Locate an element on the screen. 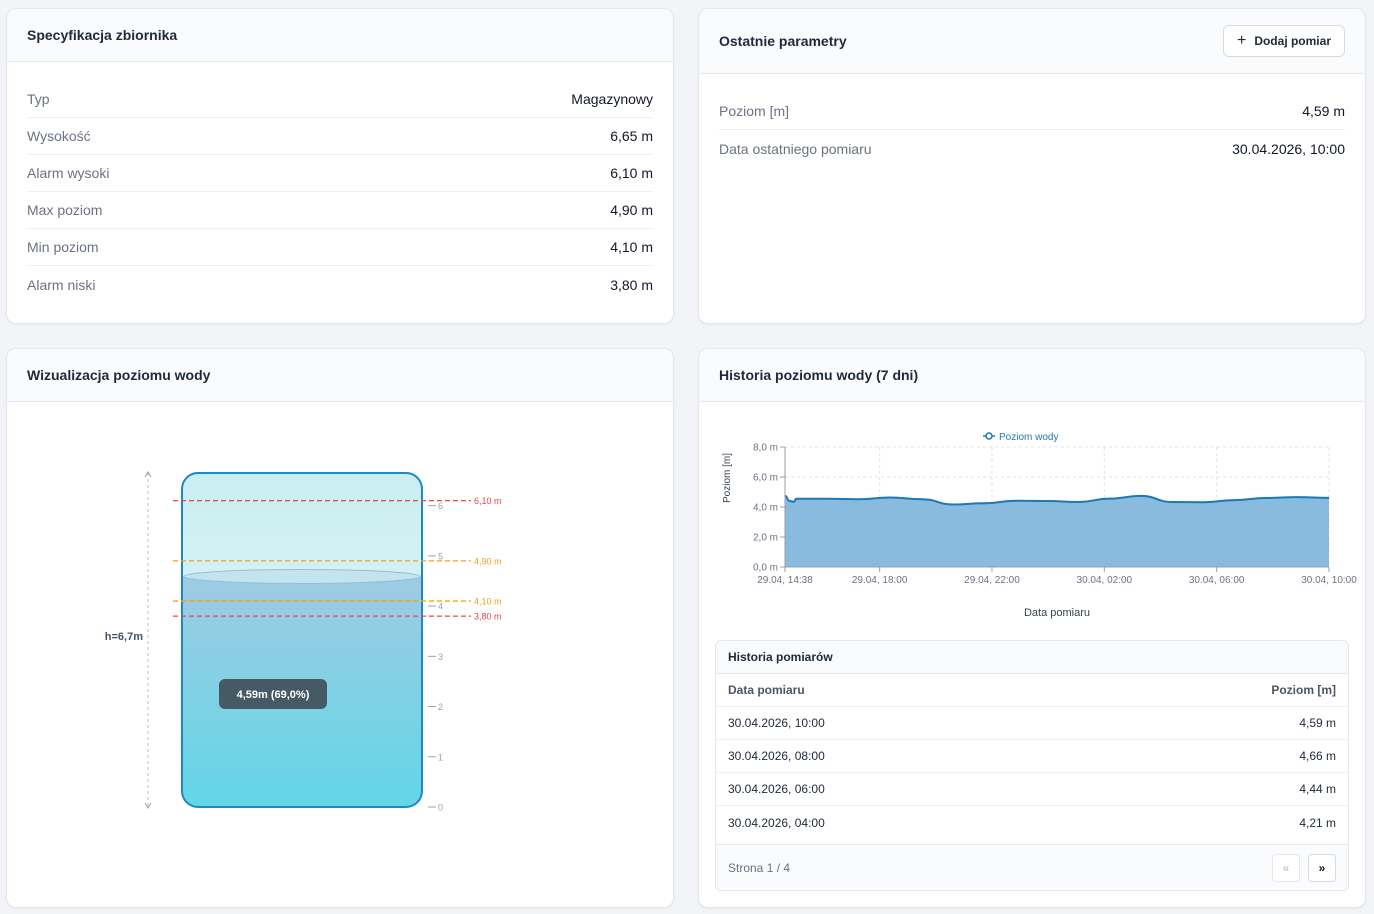 The image size is (1374, 914). params-card-header: Ostatnie parametry + Dodaj pomiar is located at coordinates (1032, 41).